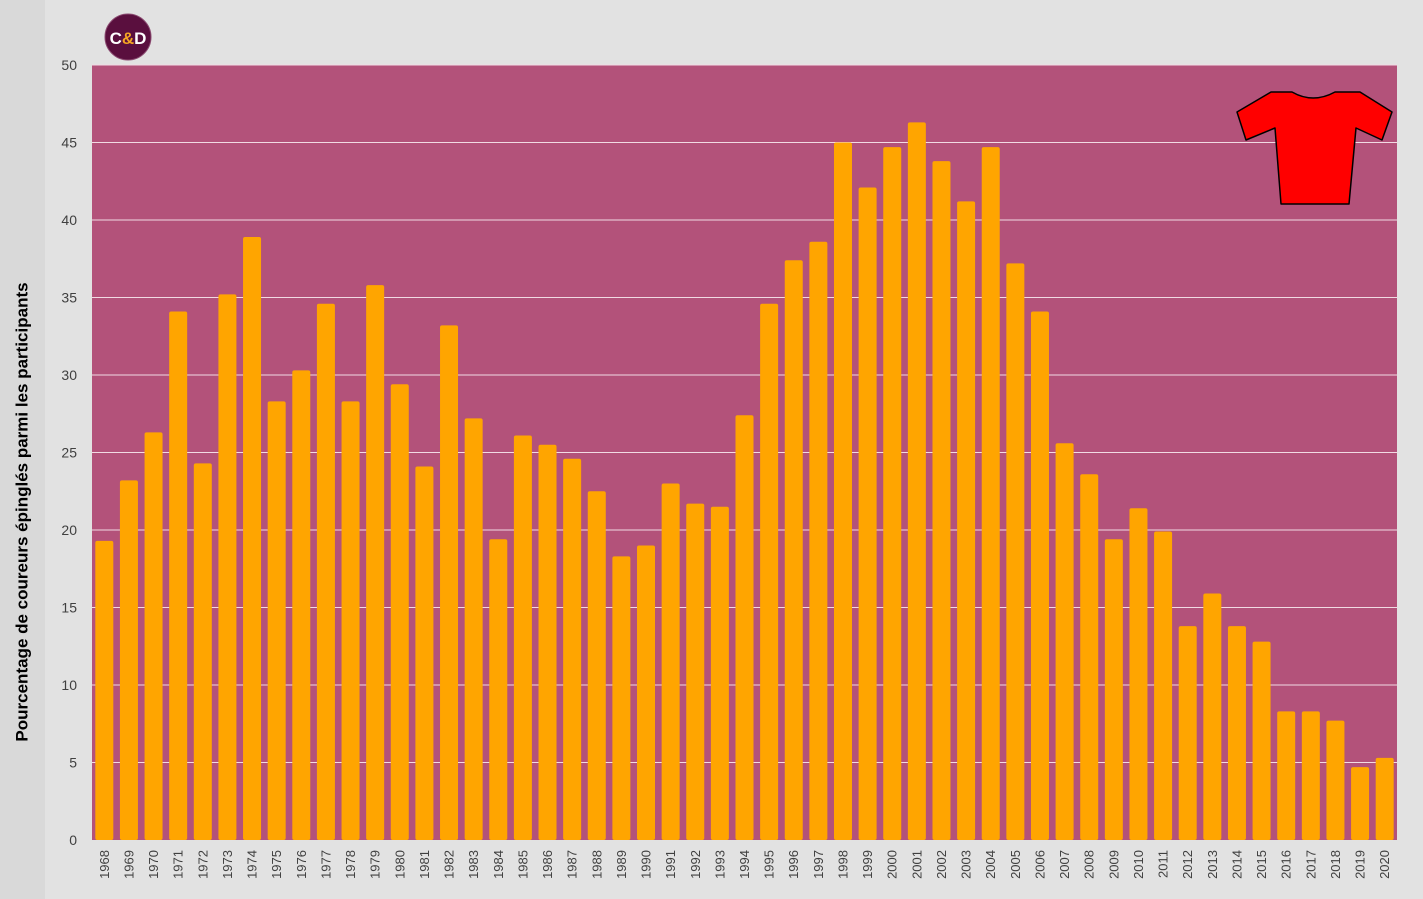 This screenshot has width=1423, height=899. Describe the element at coordinates (301, 864) in the screenshot. I see `x-tick-label-1976: 1976` at that location.